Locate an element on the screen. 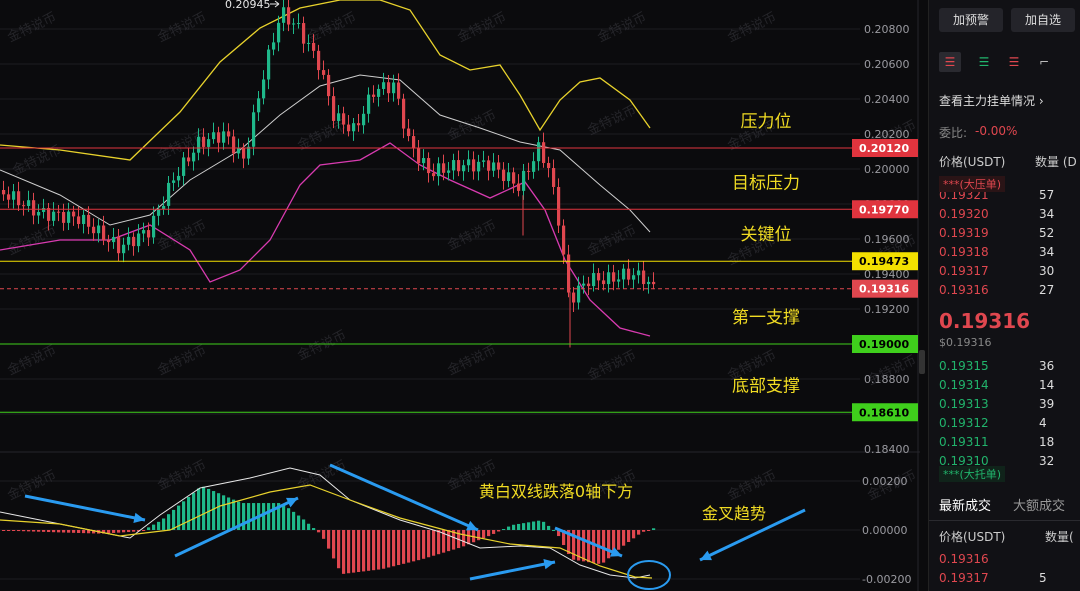 The image size is (1080, 591). book-both-icon: ☰ is located at coordinates (950, 62).